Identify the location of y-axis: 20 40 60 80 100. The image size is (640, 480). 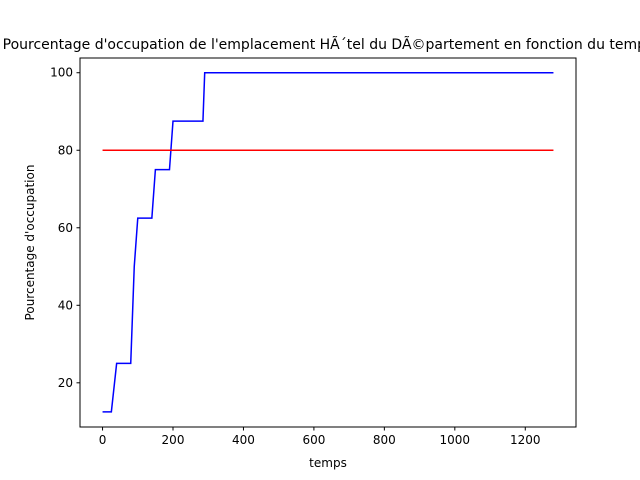
(65, 228).